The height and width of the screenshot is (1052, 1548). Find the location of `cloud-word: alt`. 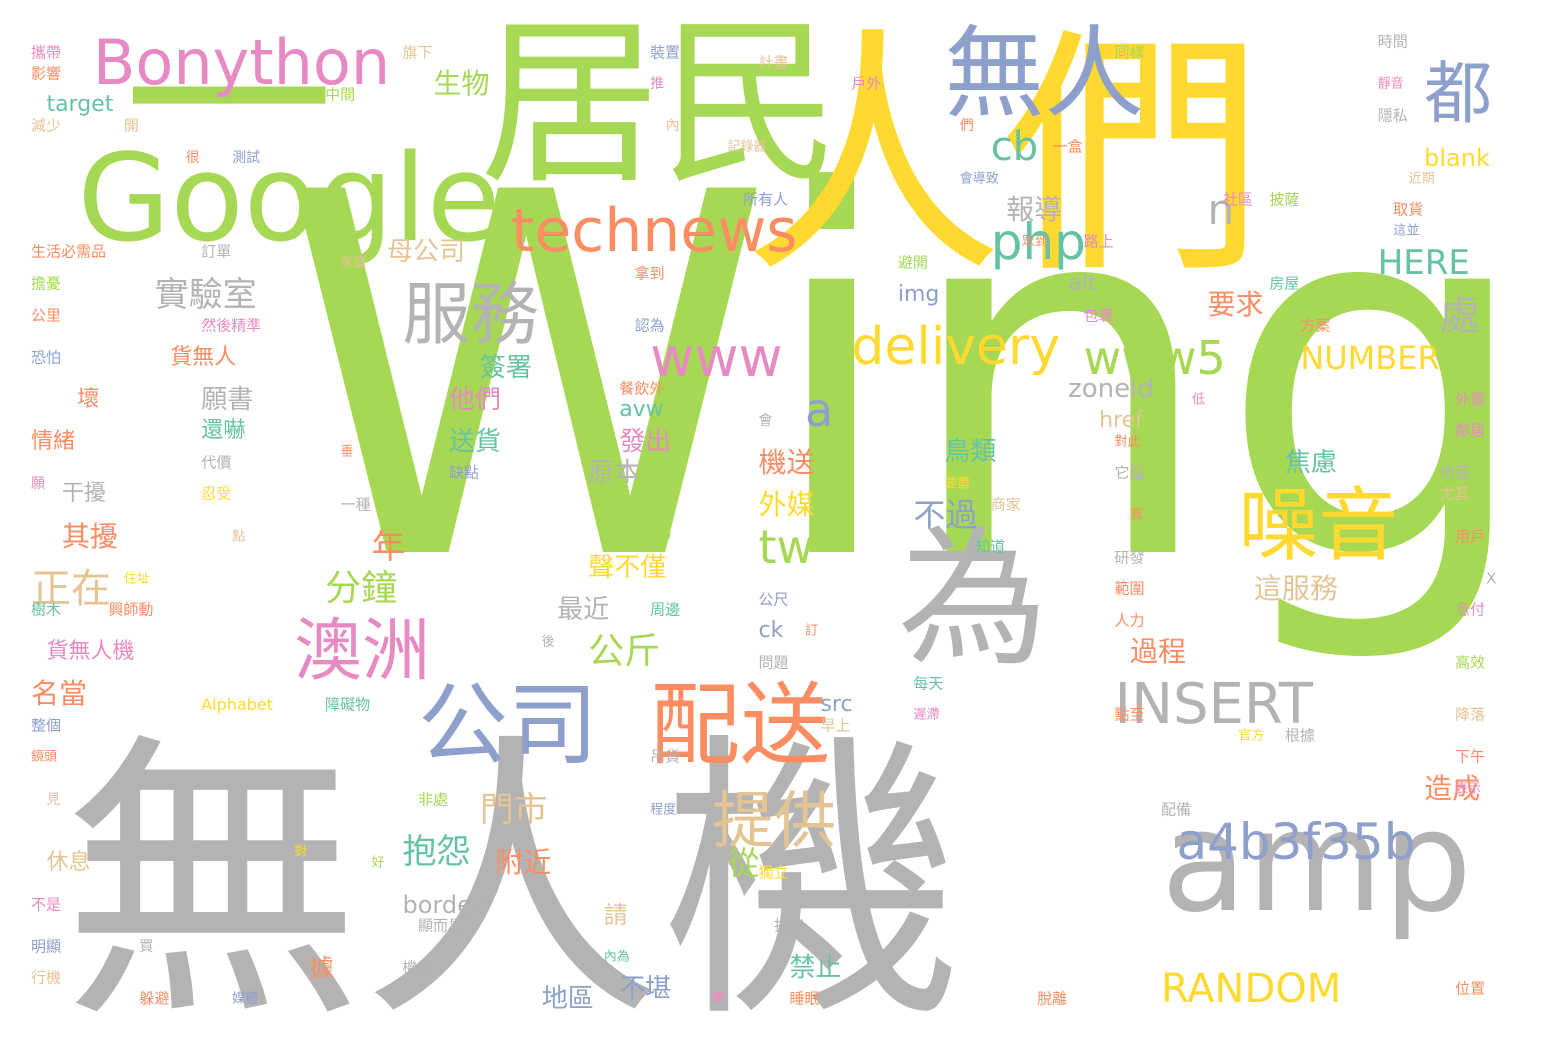

cloud-word: alt is located at coordinates (1082, 284).